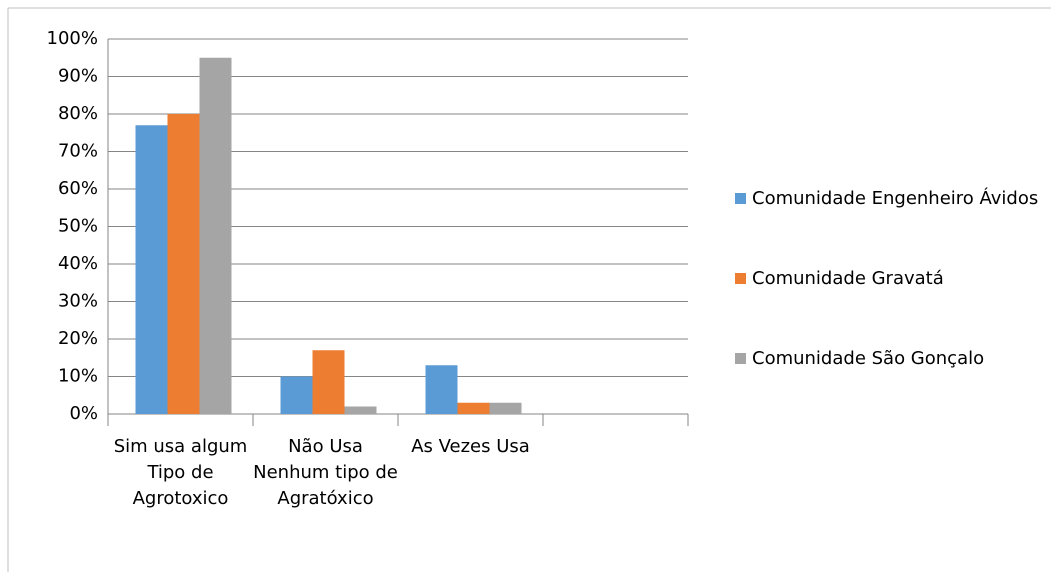  What do you see at coordinates (78, 338) in the screenshot?
I see `y-tick-label: 20%` at bounding box center [78, 338].